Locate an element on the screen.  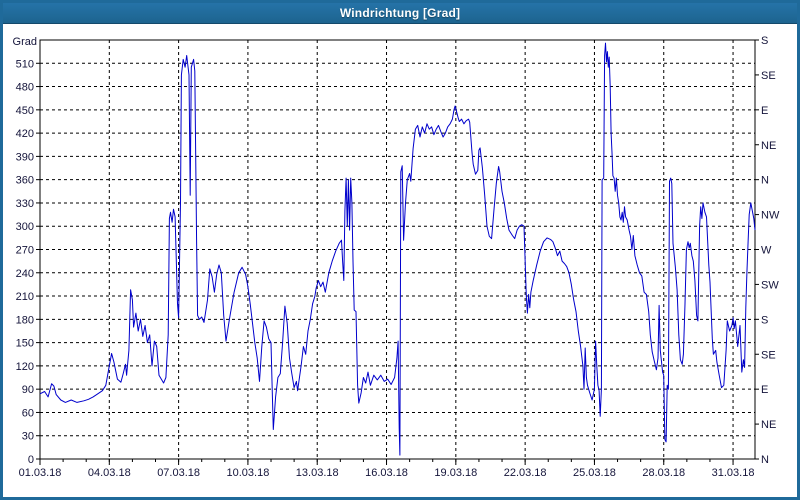
y-tick-label: 420 is located at coordinates (25, 134).